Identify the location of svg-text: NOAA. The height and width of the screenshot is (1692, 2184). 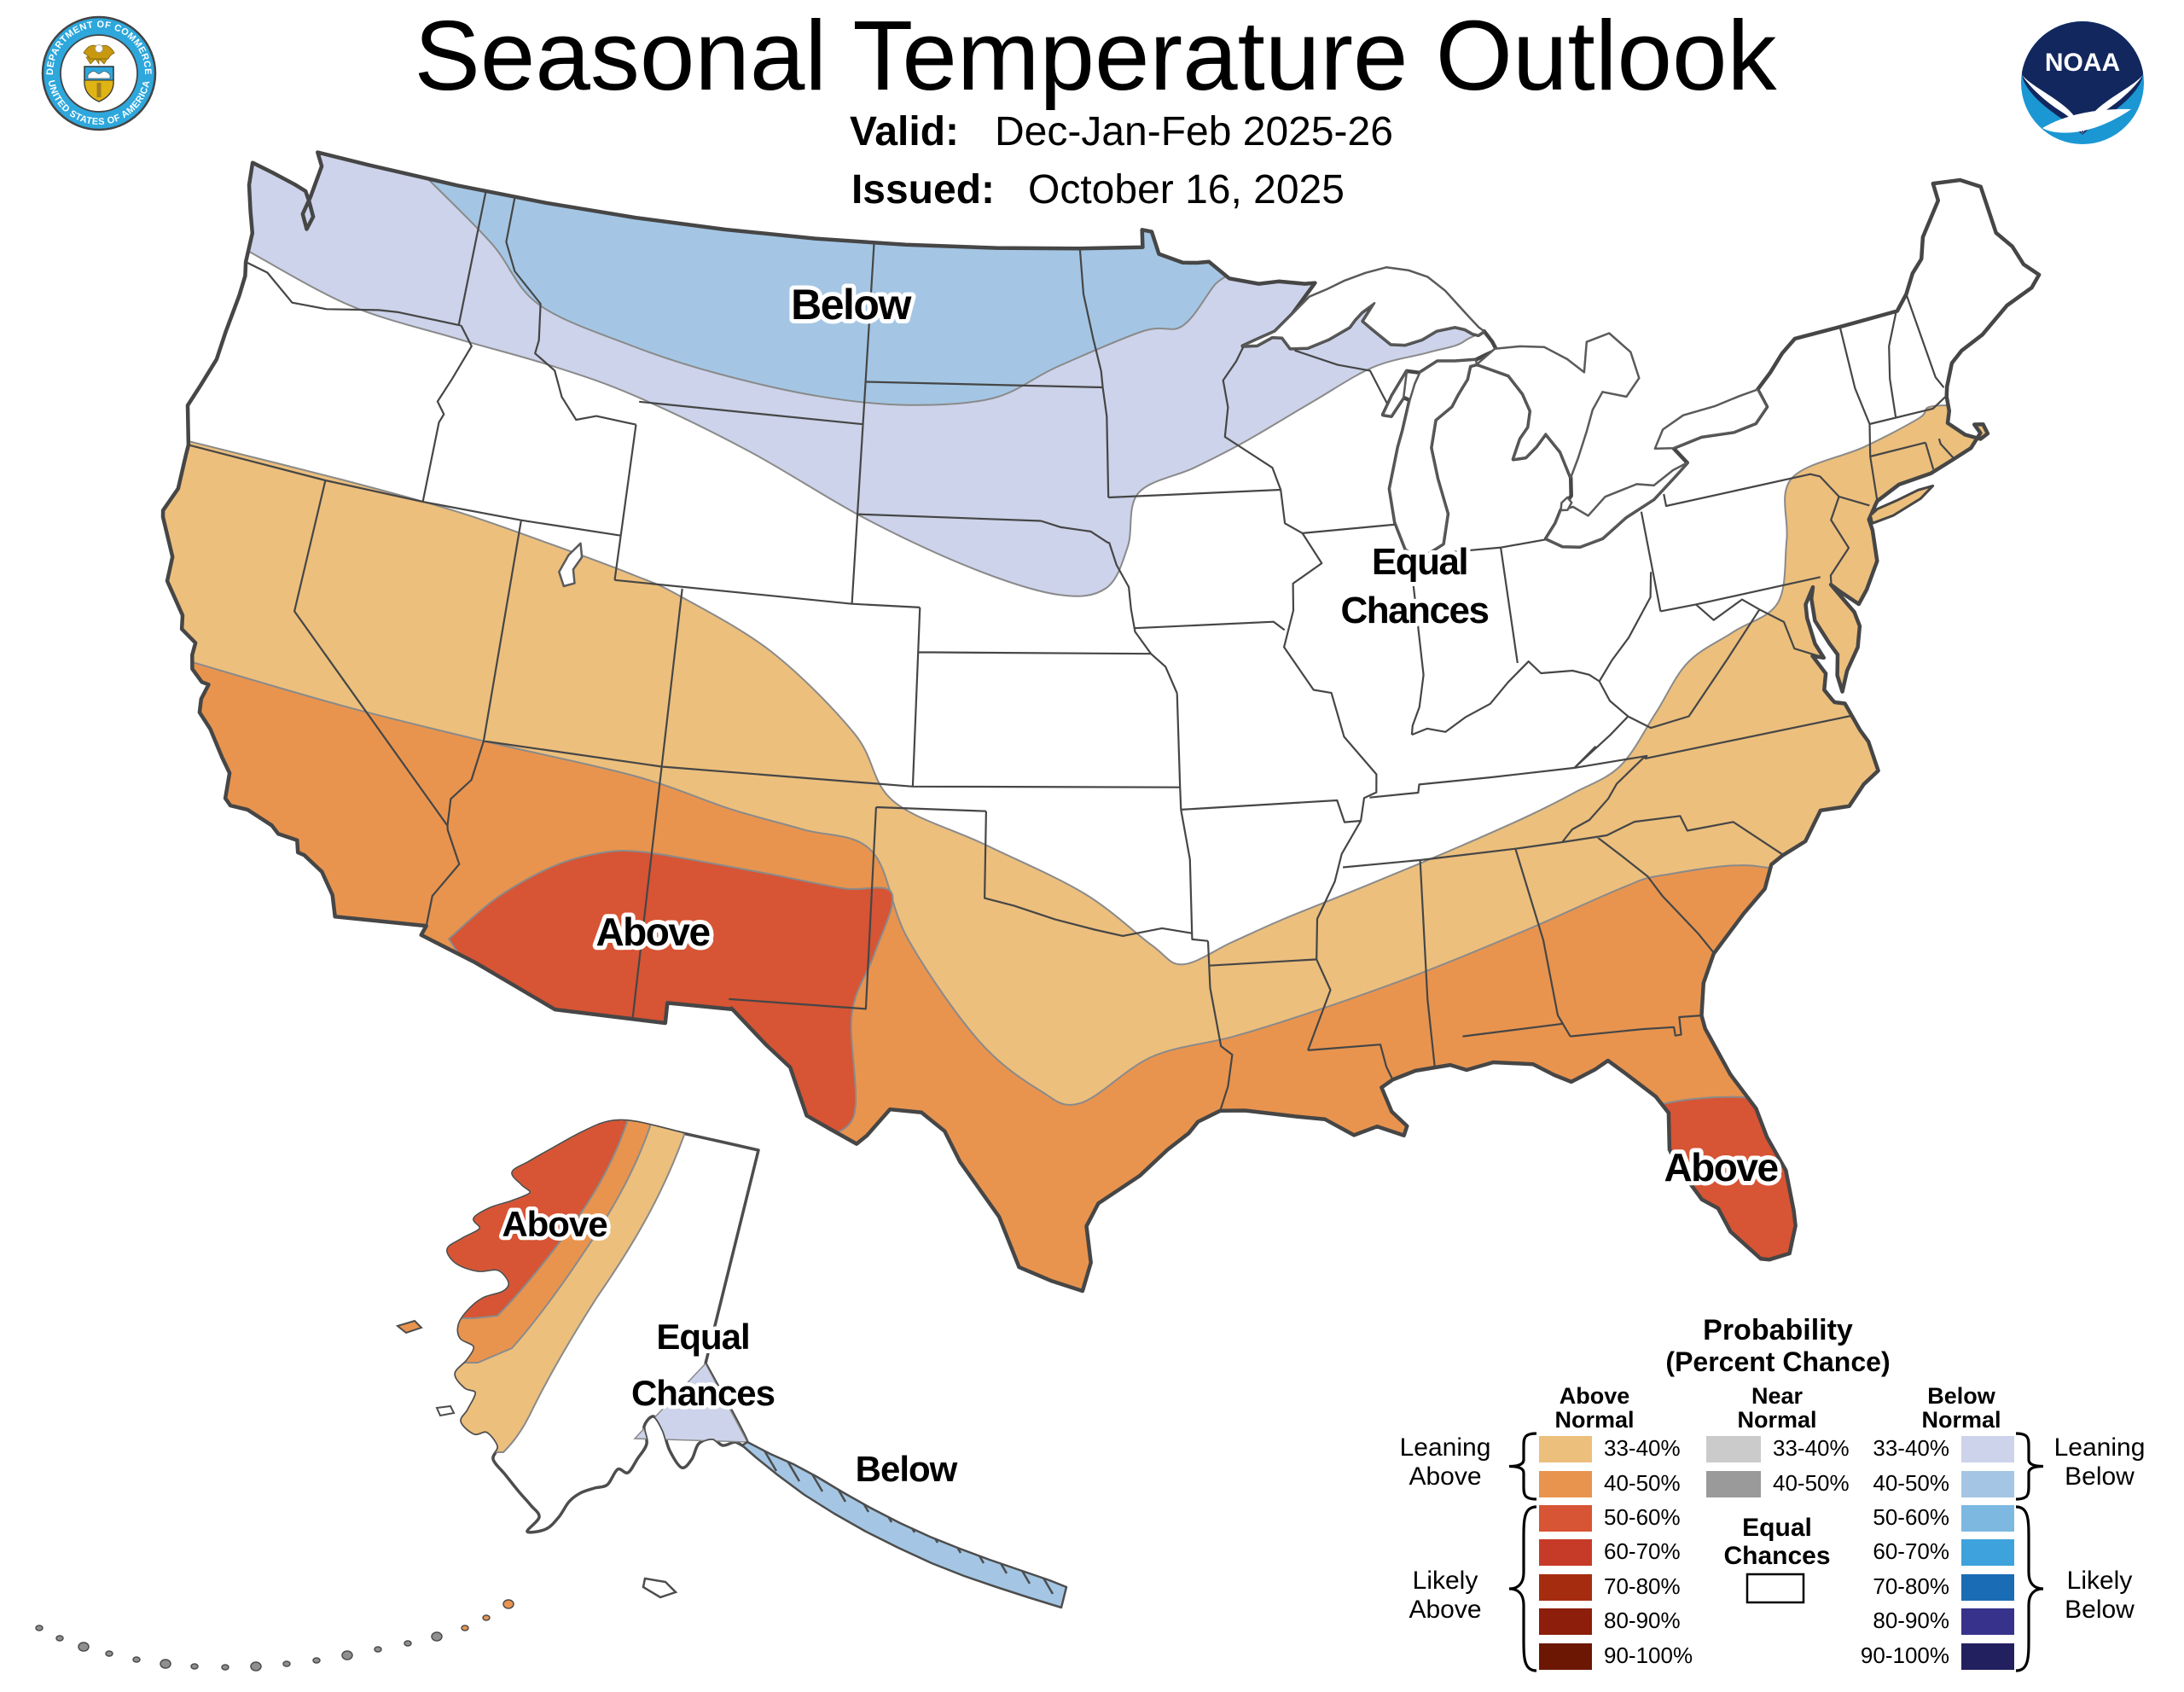
(2082, 63).